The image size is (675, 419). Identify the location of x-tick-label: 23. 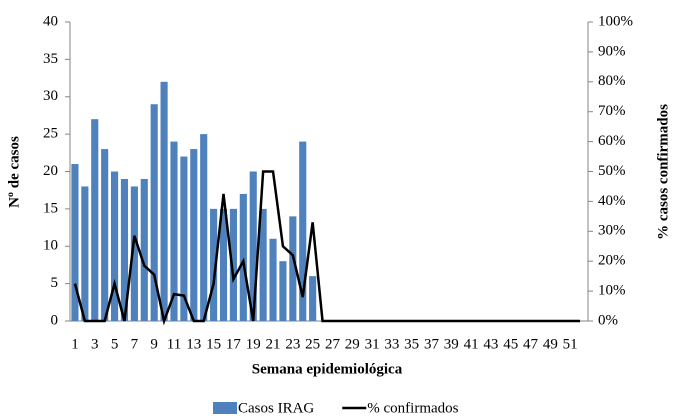
(292, 344).